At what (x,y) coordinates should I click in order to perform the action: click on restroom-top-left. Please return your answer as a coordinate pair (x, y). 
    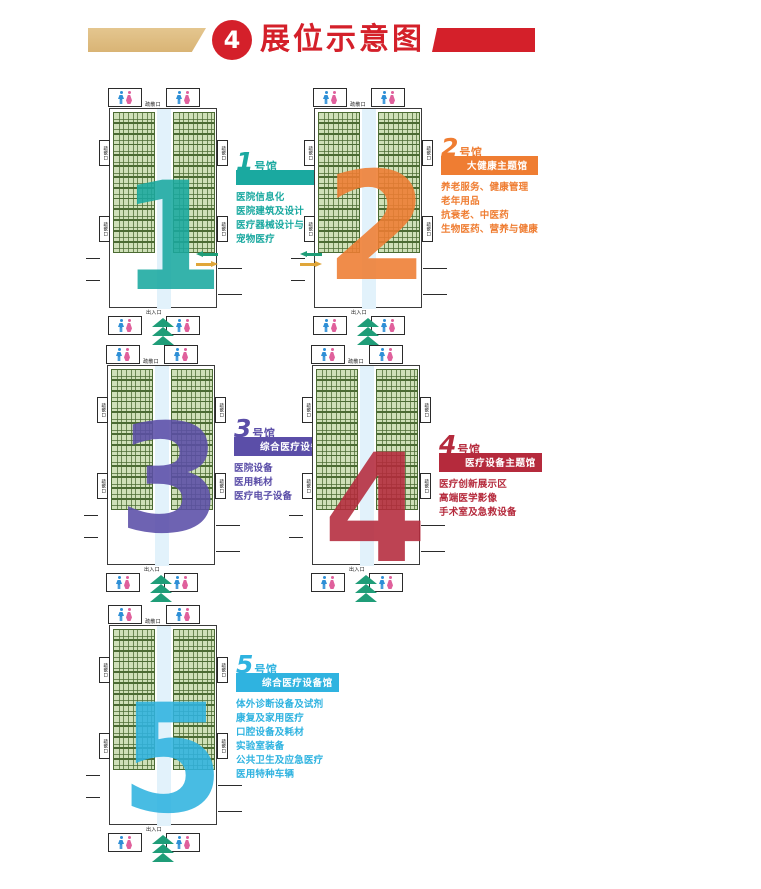
    Looking at the image, I should click on (328, 354).